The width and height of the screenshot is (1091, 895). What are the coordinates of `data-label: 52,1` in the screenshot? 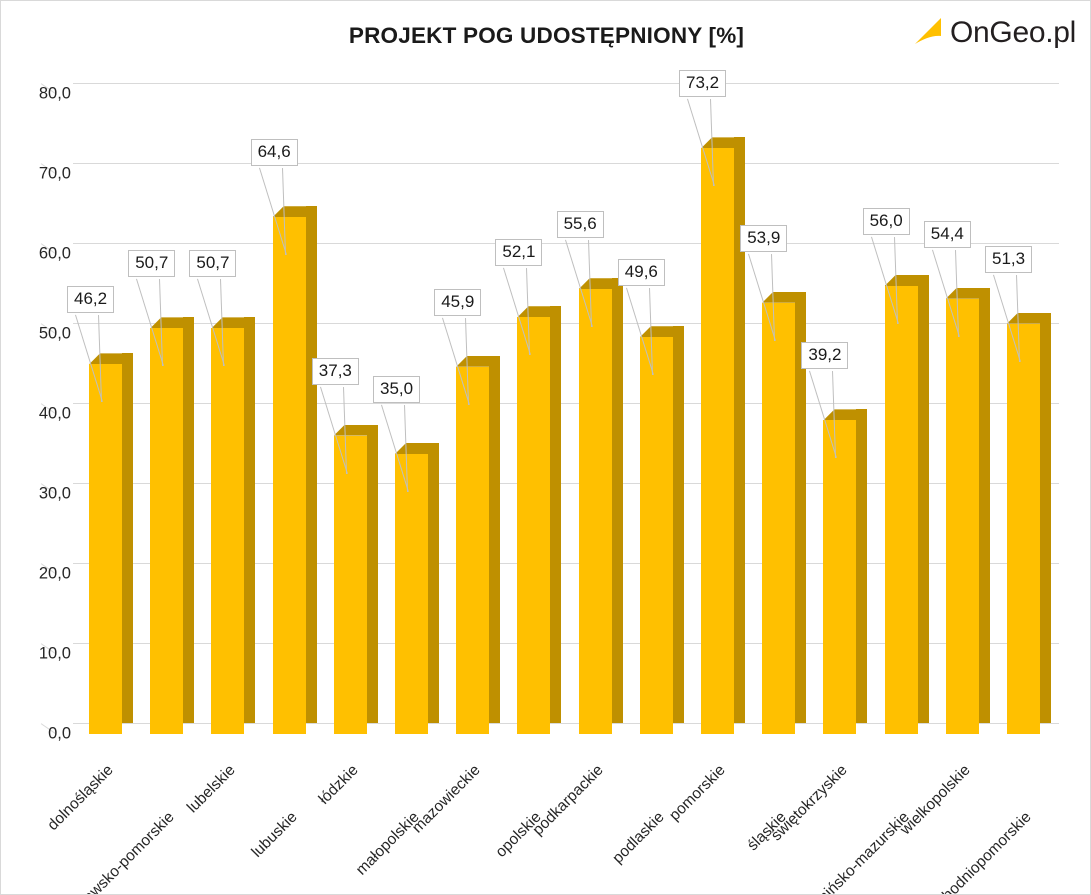 It's located at (519, 253).